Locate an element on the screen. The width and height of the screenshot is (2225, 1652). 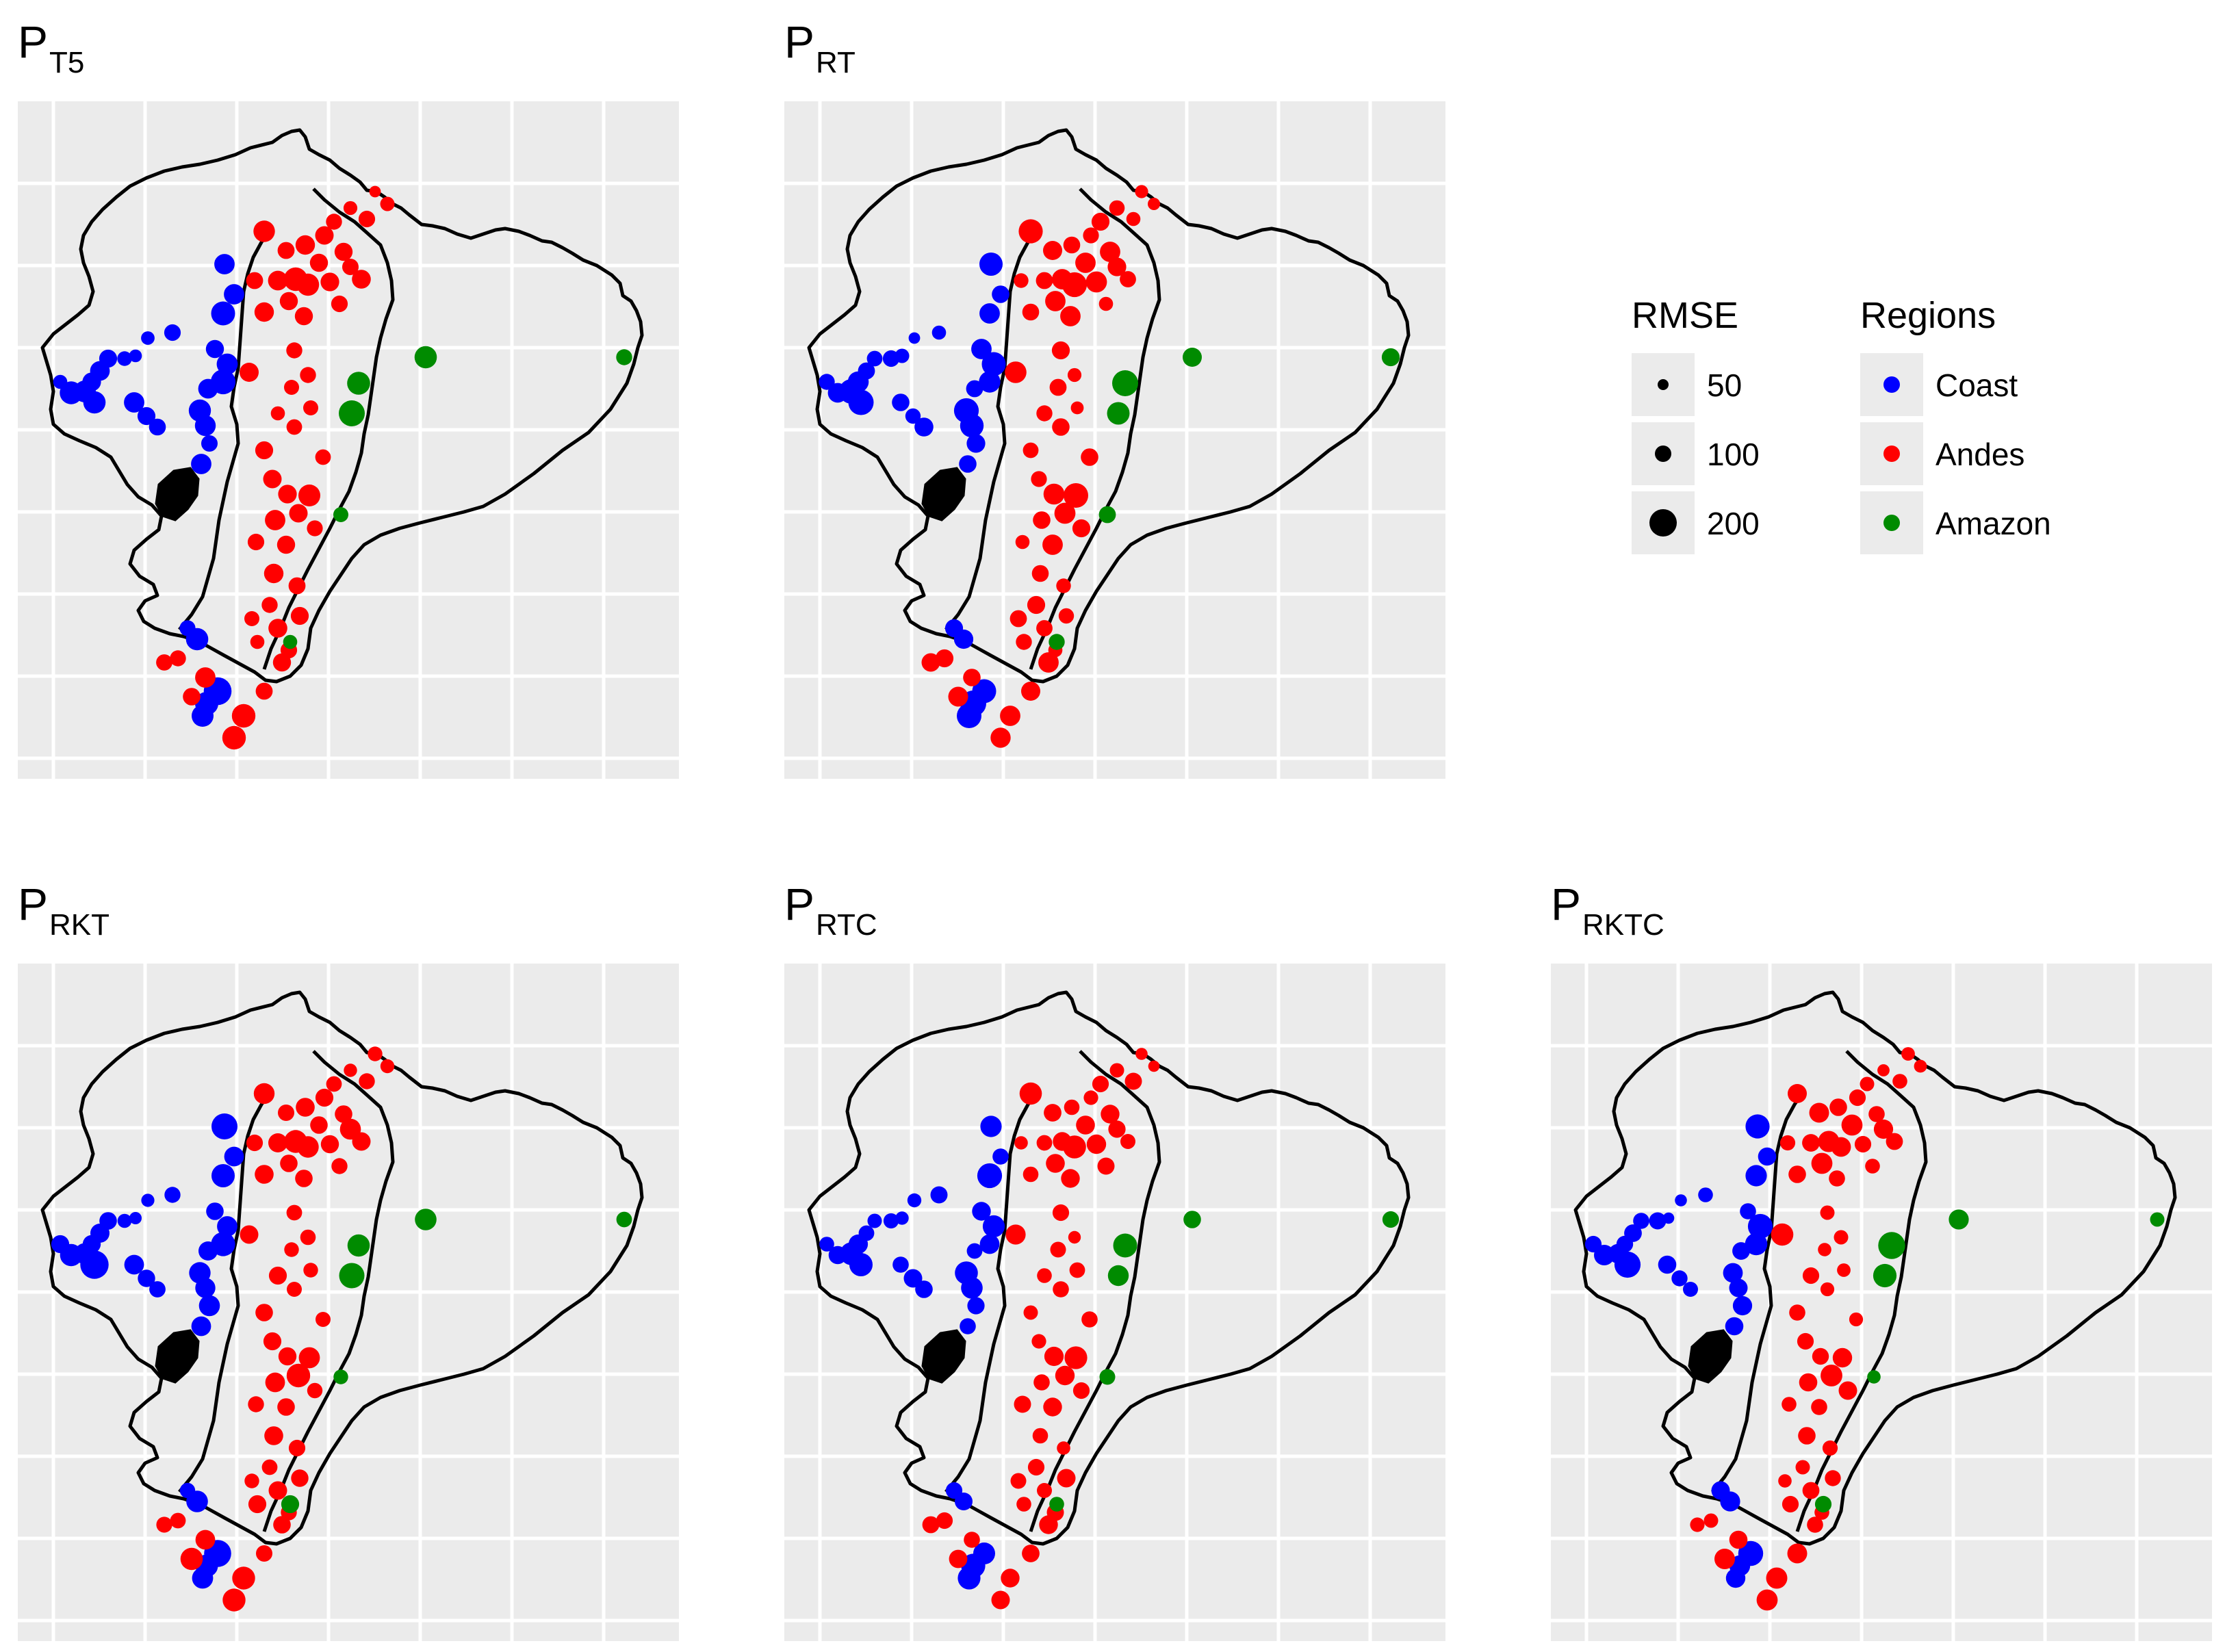
map-panel-prkt is located at coordinates (348, 1302).